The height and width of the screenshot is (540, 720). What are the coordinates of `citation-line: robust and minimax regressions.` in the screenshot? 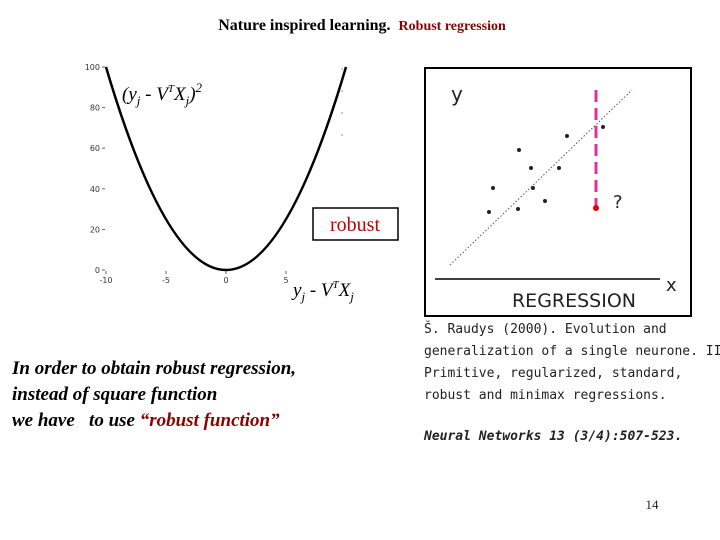 It's located at (545, 395).